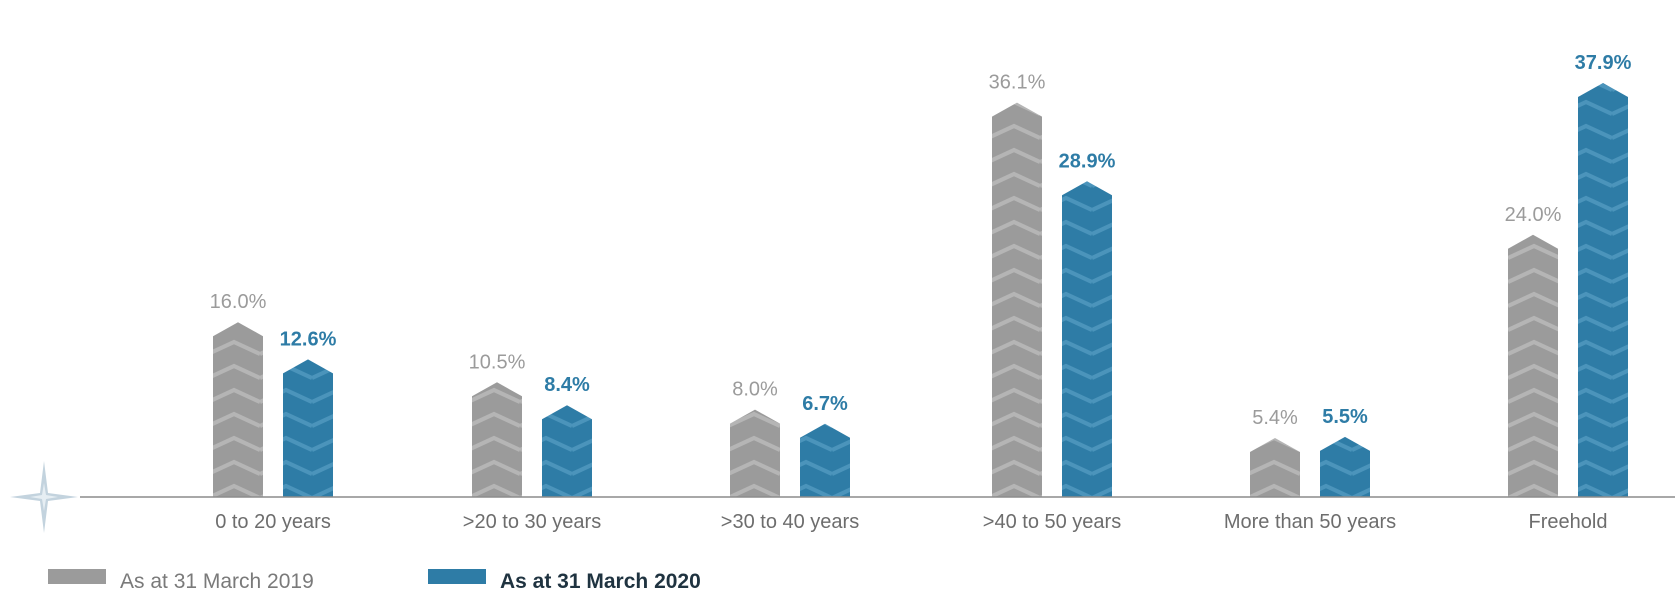 The height and width of the screenshot is (590, 1675). Describe the element at coordinates (77, 576) in the screenshot. I see `legend-swatch-2019` at that location.